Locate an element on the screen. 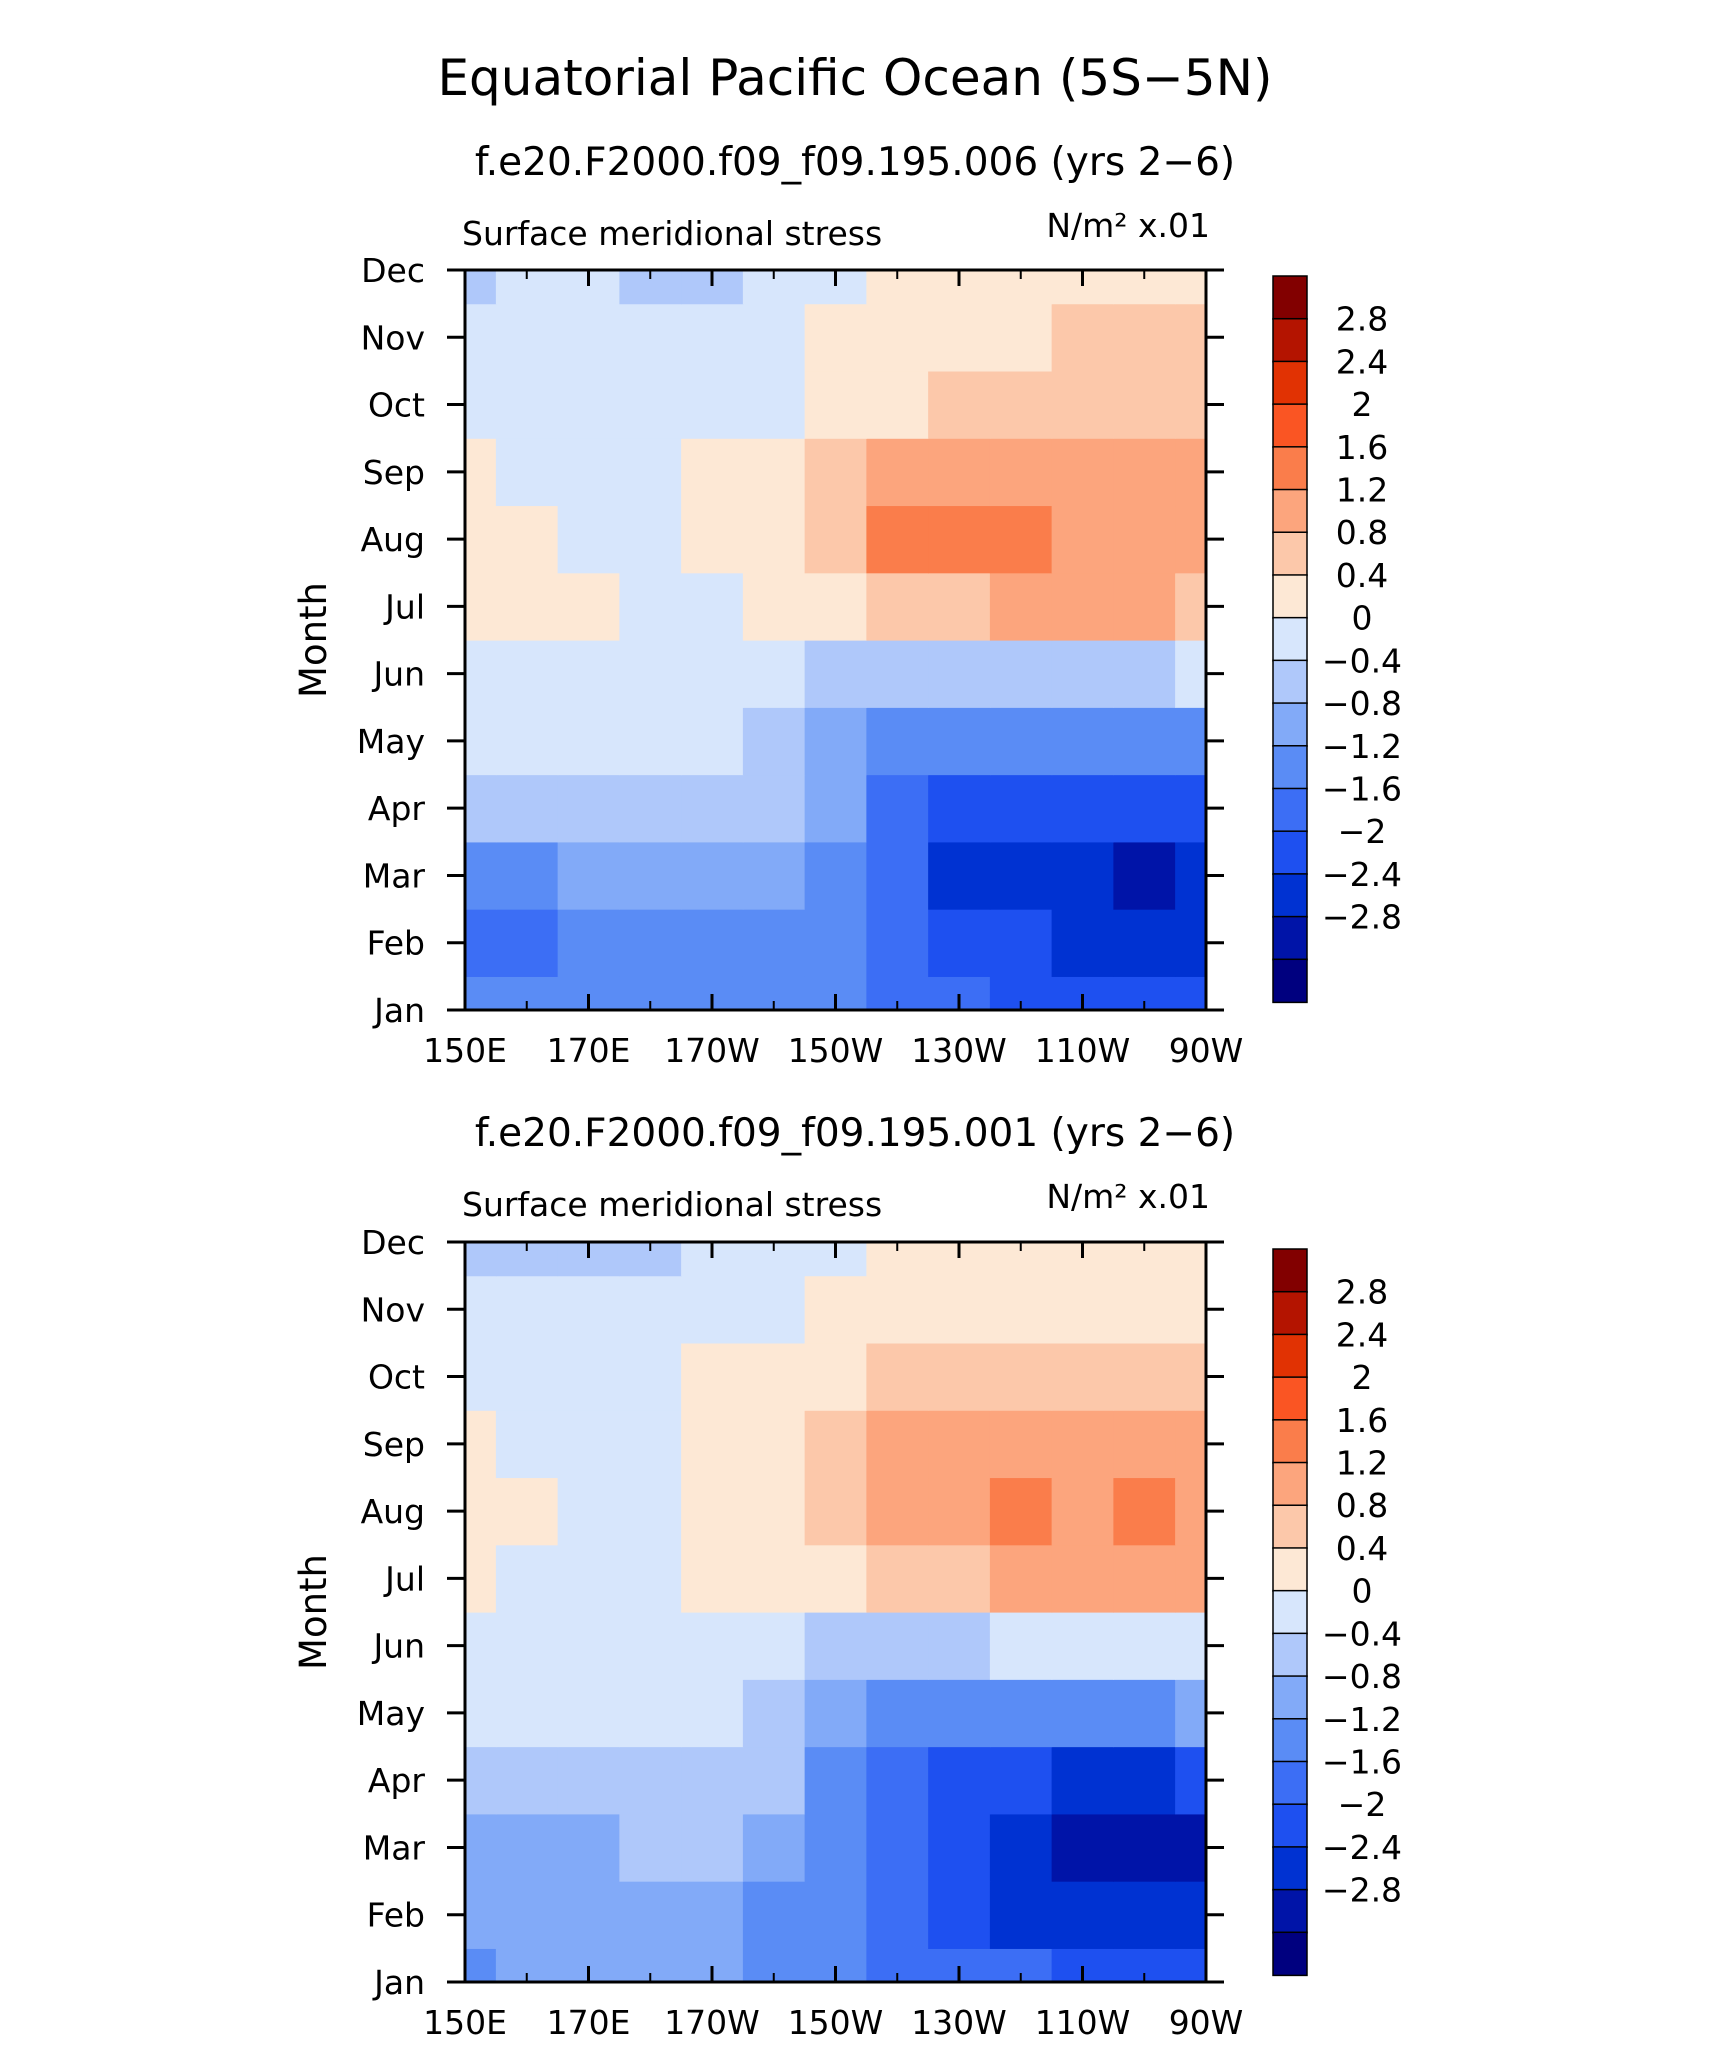  y-tick-label: Oct is located at coordinates (396, 1377).